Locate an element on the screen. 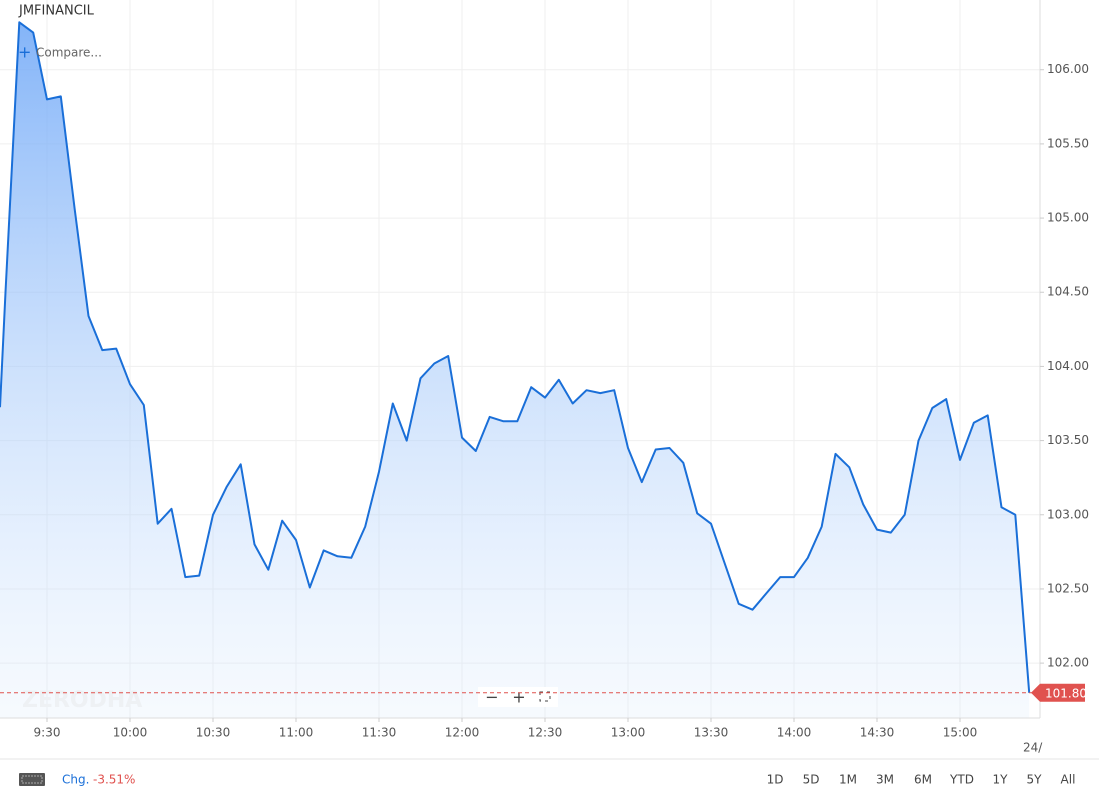  range-button: 3M is located at coordinates (885, 780).